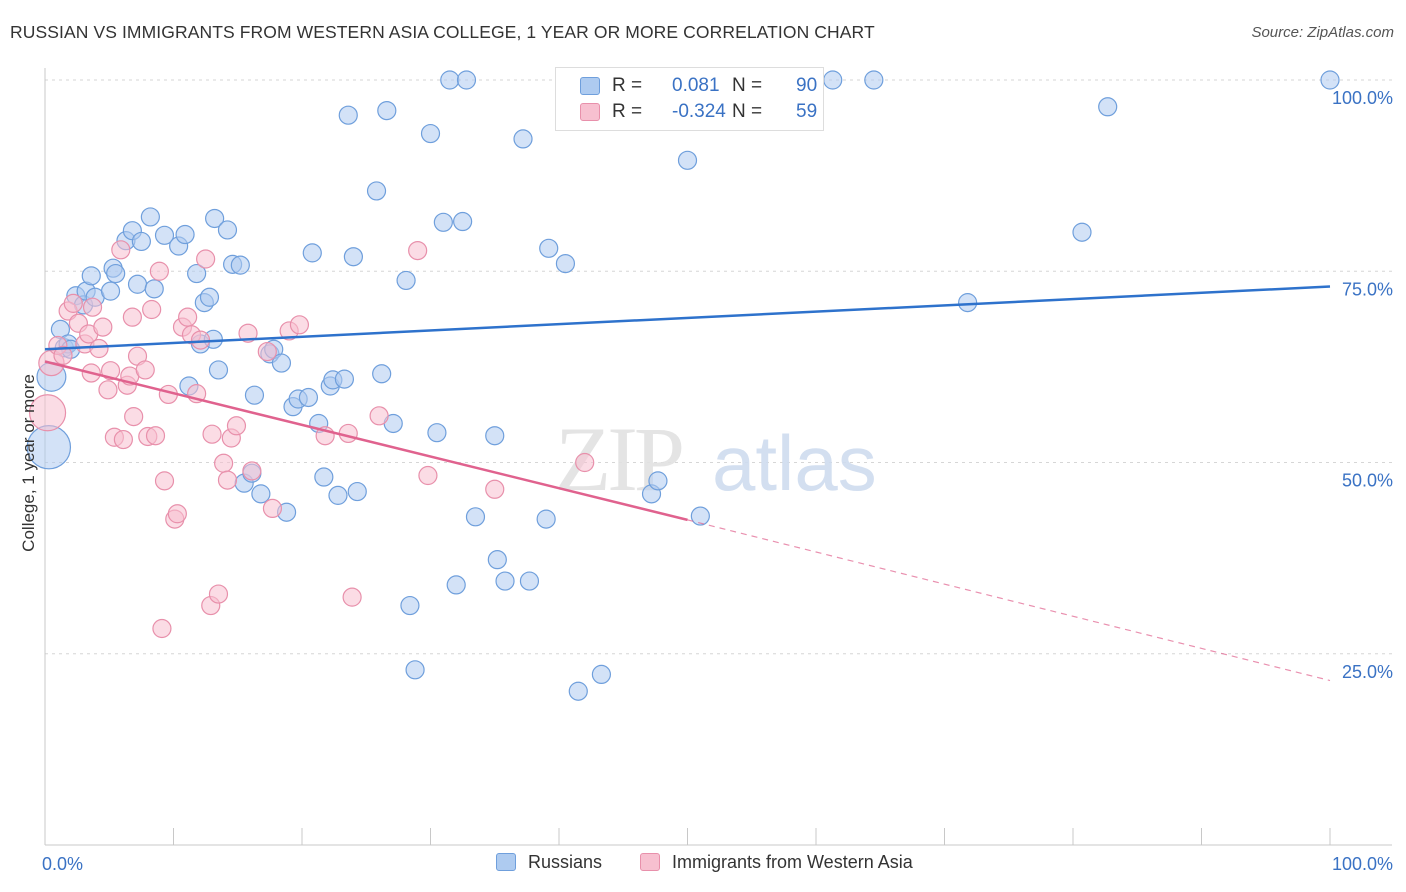 This screenshot has height=892, width=1406. What do you see at coordinates (618, 459) in the screenshot?
I see `watermark-zip: ZIP` at bounding box center [618, 459].